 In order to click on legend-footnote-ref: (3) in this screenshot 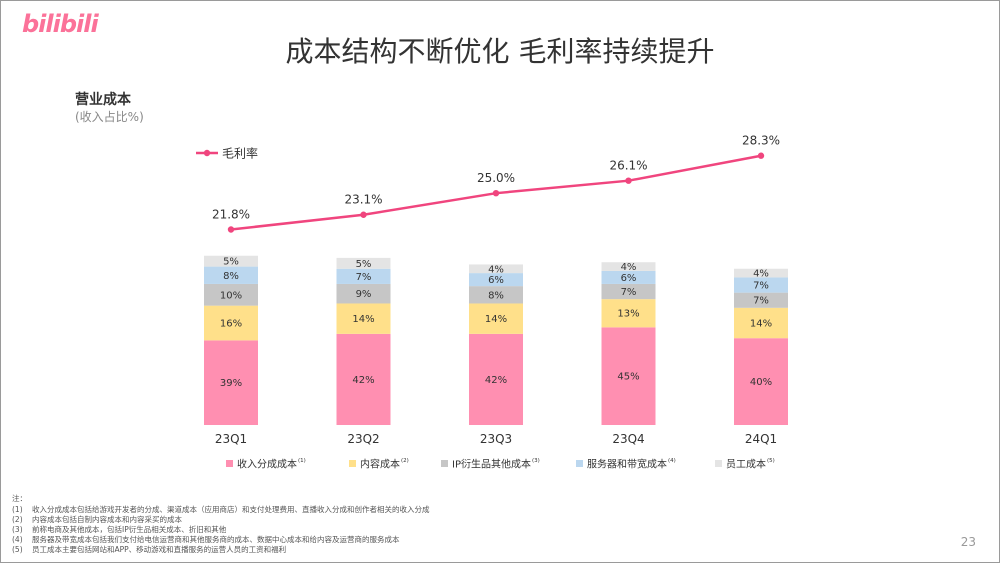, I will do `click(536, 461)`.